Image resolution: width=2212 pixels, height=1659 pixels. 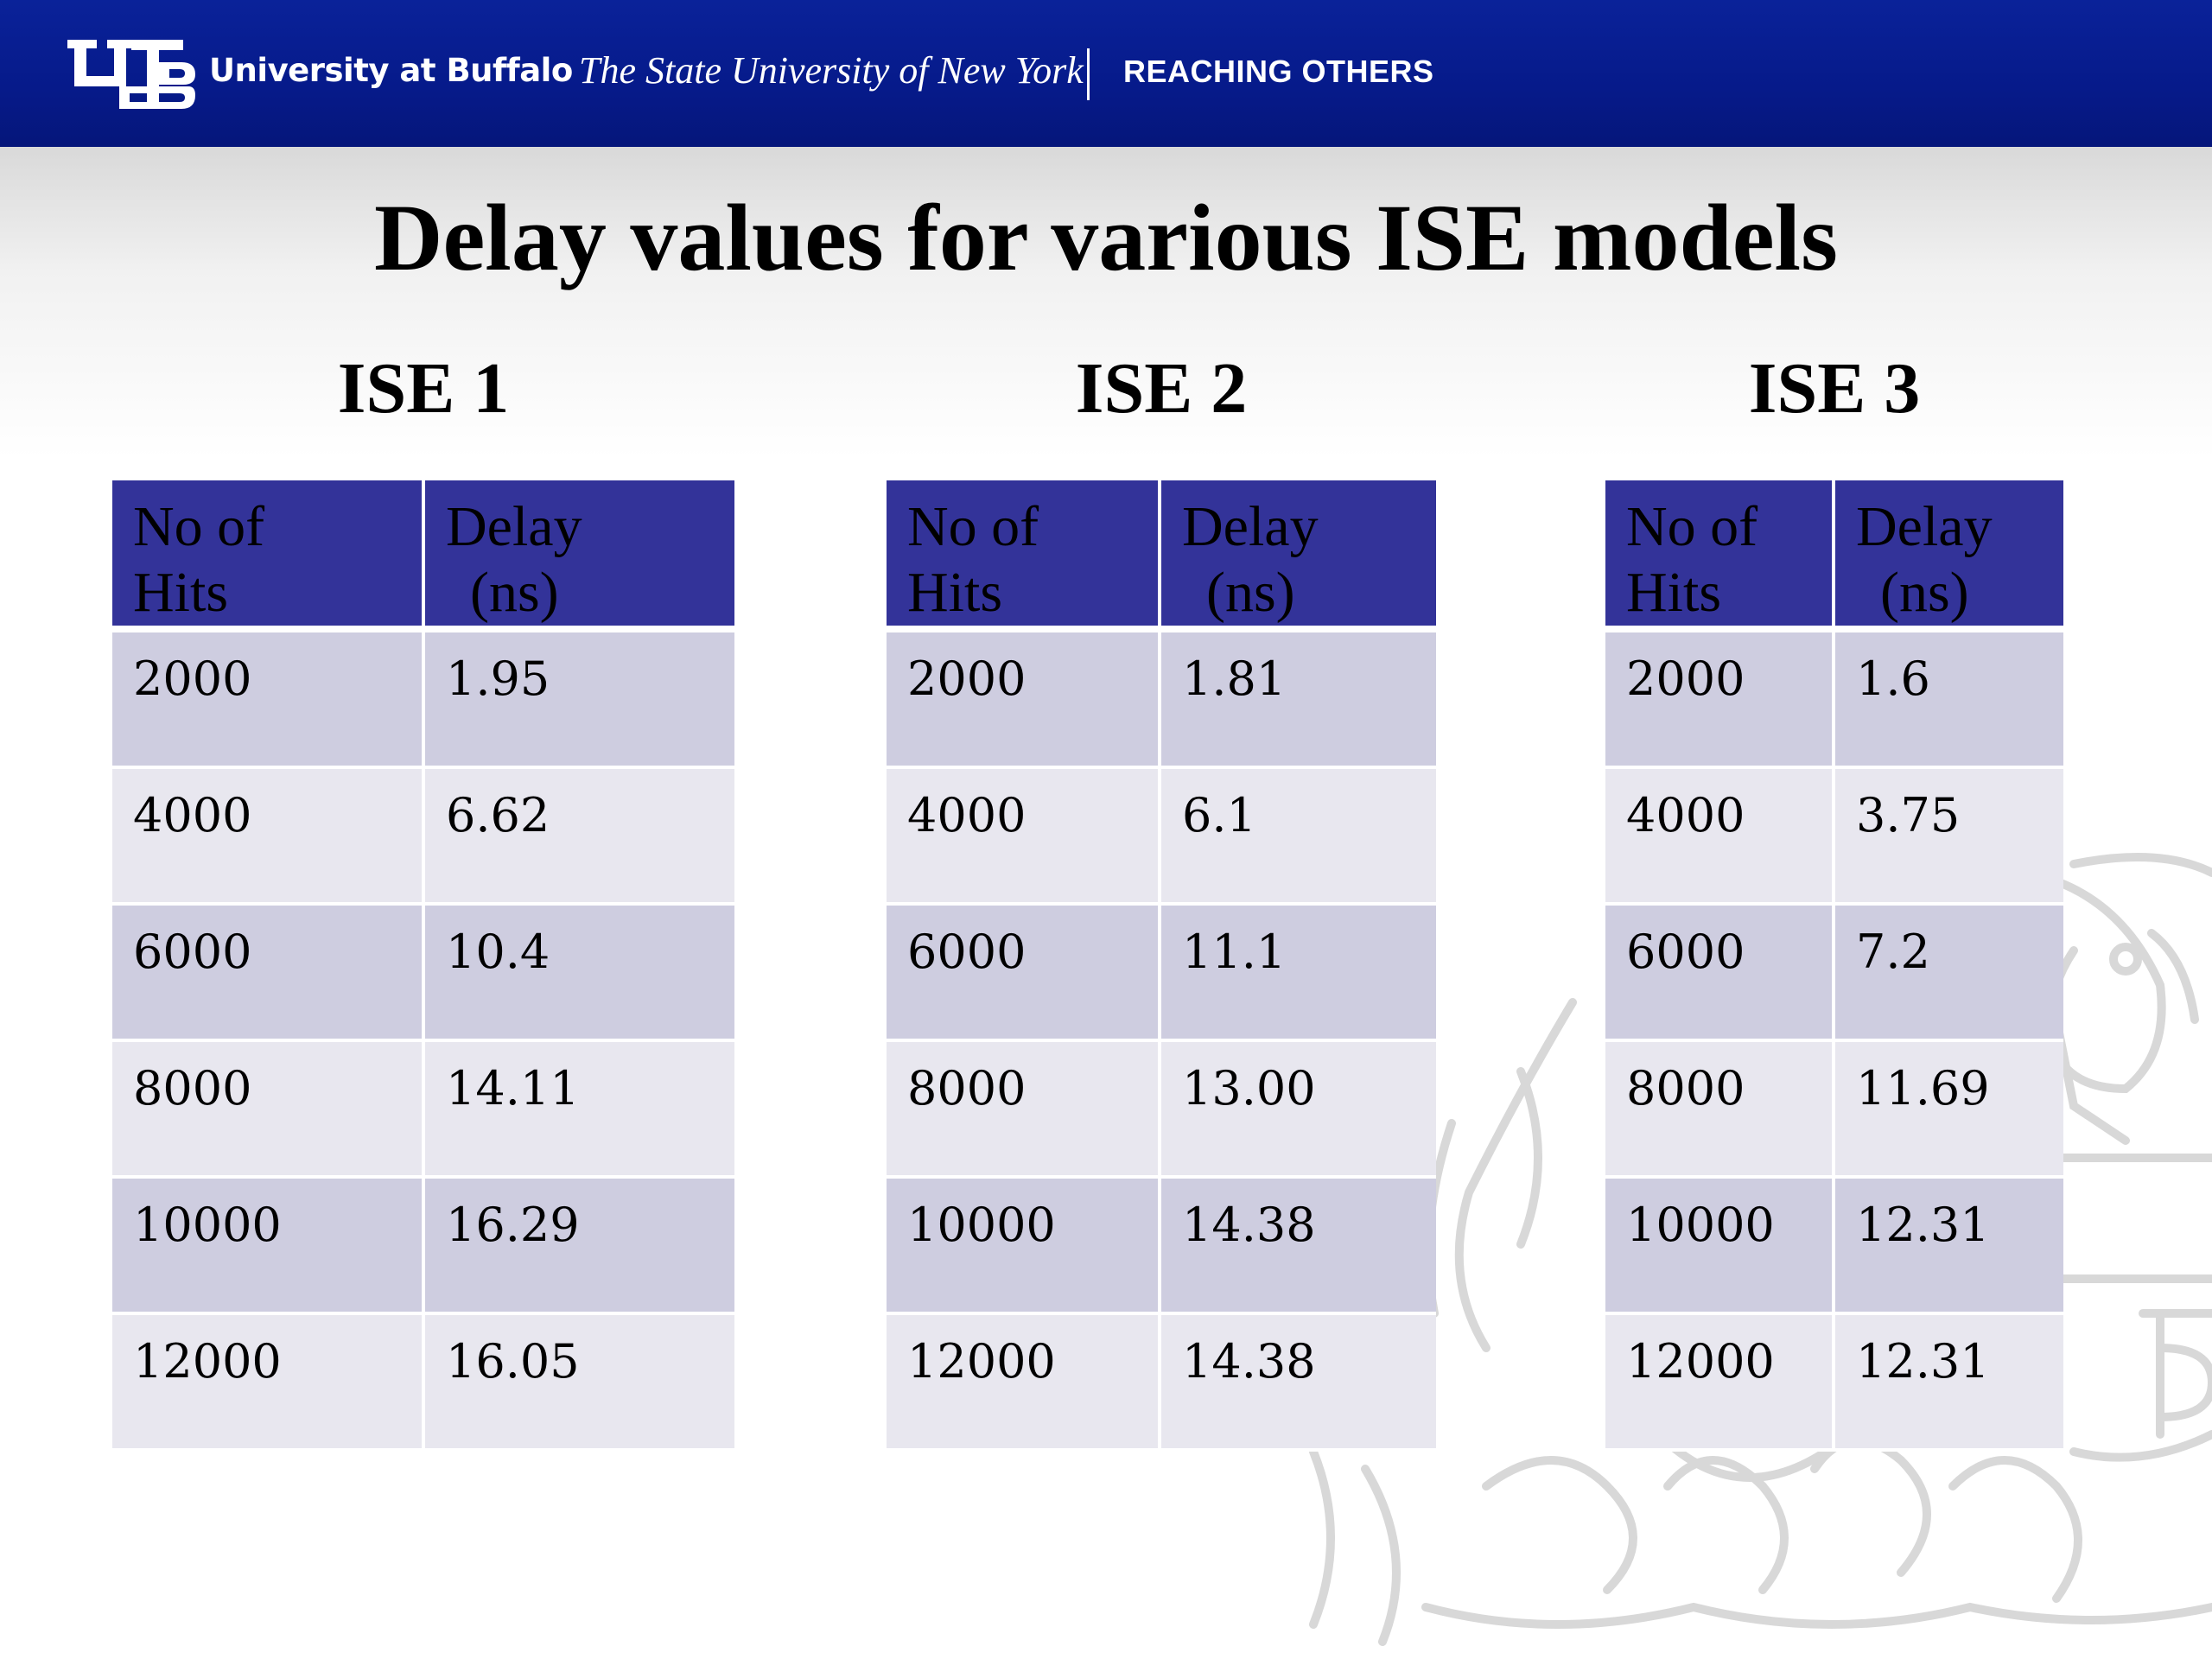 I want to click on banner-divider, so click(x=1088, y=74).